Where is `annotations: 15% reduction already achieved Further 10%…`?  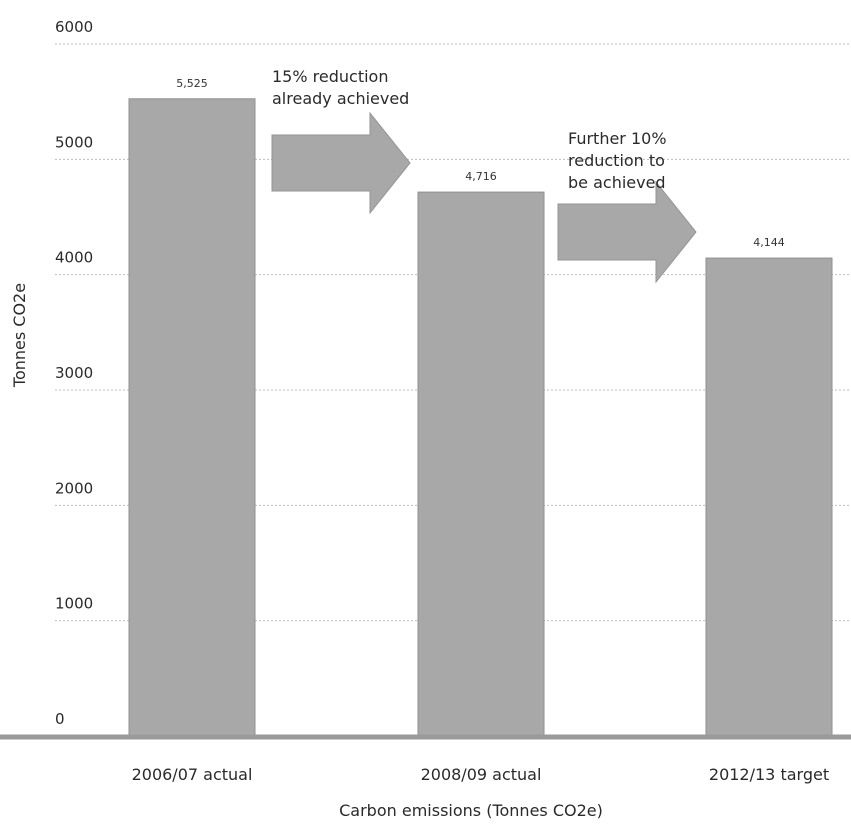 annotations: 15% reduction already achieved Further 10%… is located at coordinates (469, 129).